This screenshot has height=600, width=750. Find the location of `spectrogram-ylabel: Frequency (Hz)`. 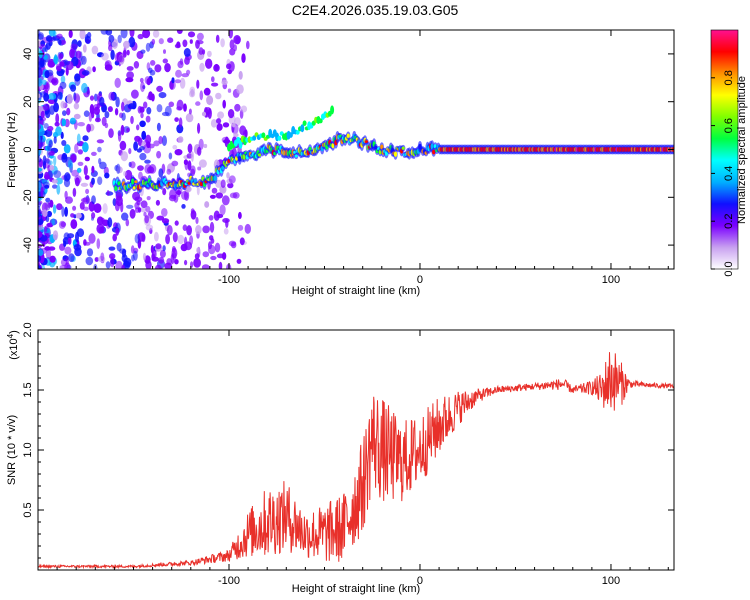

spectrogram-ylabel: Frequency (Hz) is located at coordinates (12, 150).